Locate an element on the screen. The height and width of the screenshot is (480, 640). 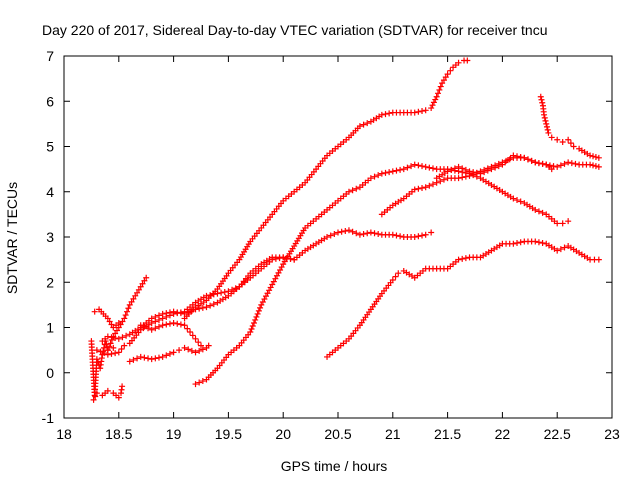
x-tick-label: 19 is located at coordinates (174, 434).